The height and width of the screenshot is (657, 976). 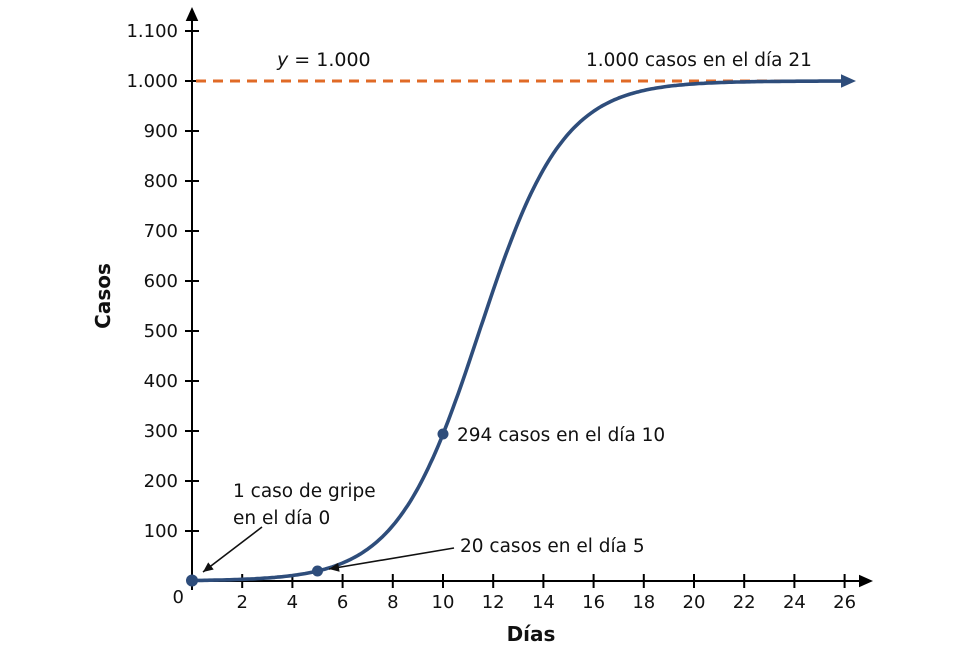 I want to click on x-tick-label: 22, so click(x=744, y=602).